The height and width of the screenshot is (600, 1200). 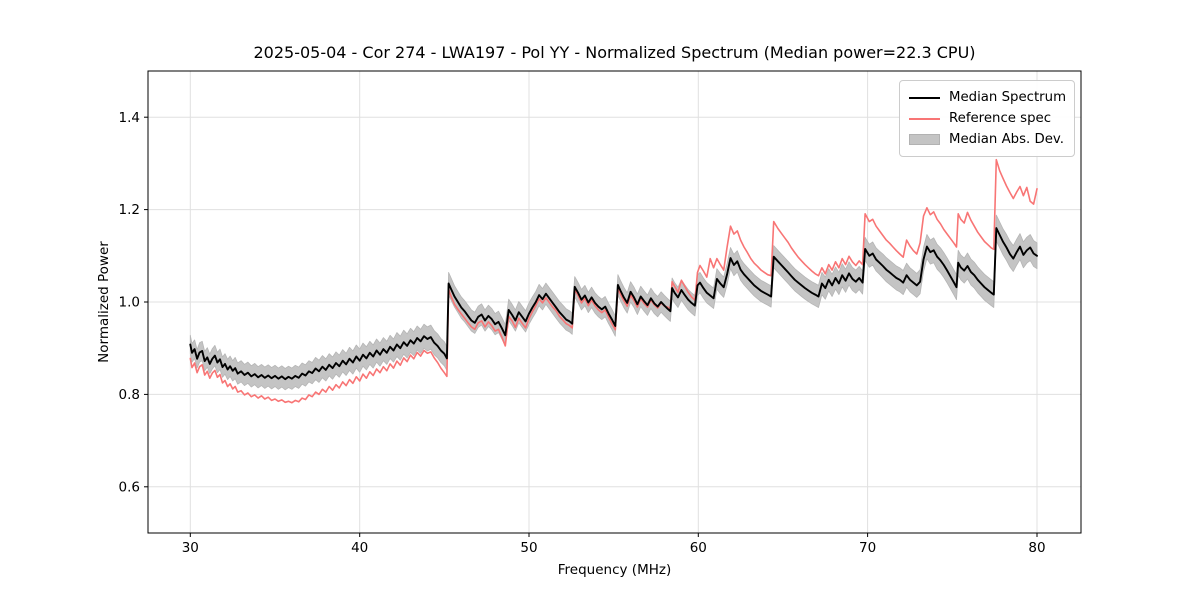 I want to click on legend-item-median-abs-dev: Median Abs. Dev., so click(x=987, y=139).